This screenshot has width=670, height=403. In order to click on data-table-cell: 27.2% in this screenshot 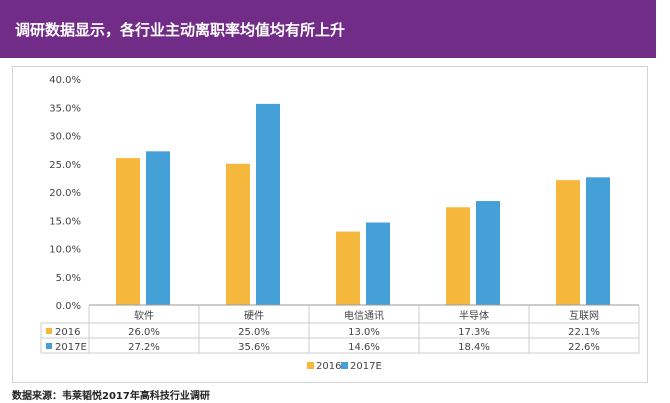, I will do `click(144, 347)`.